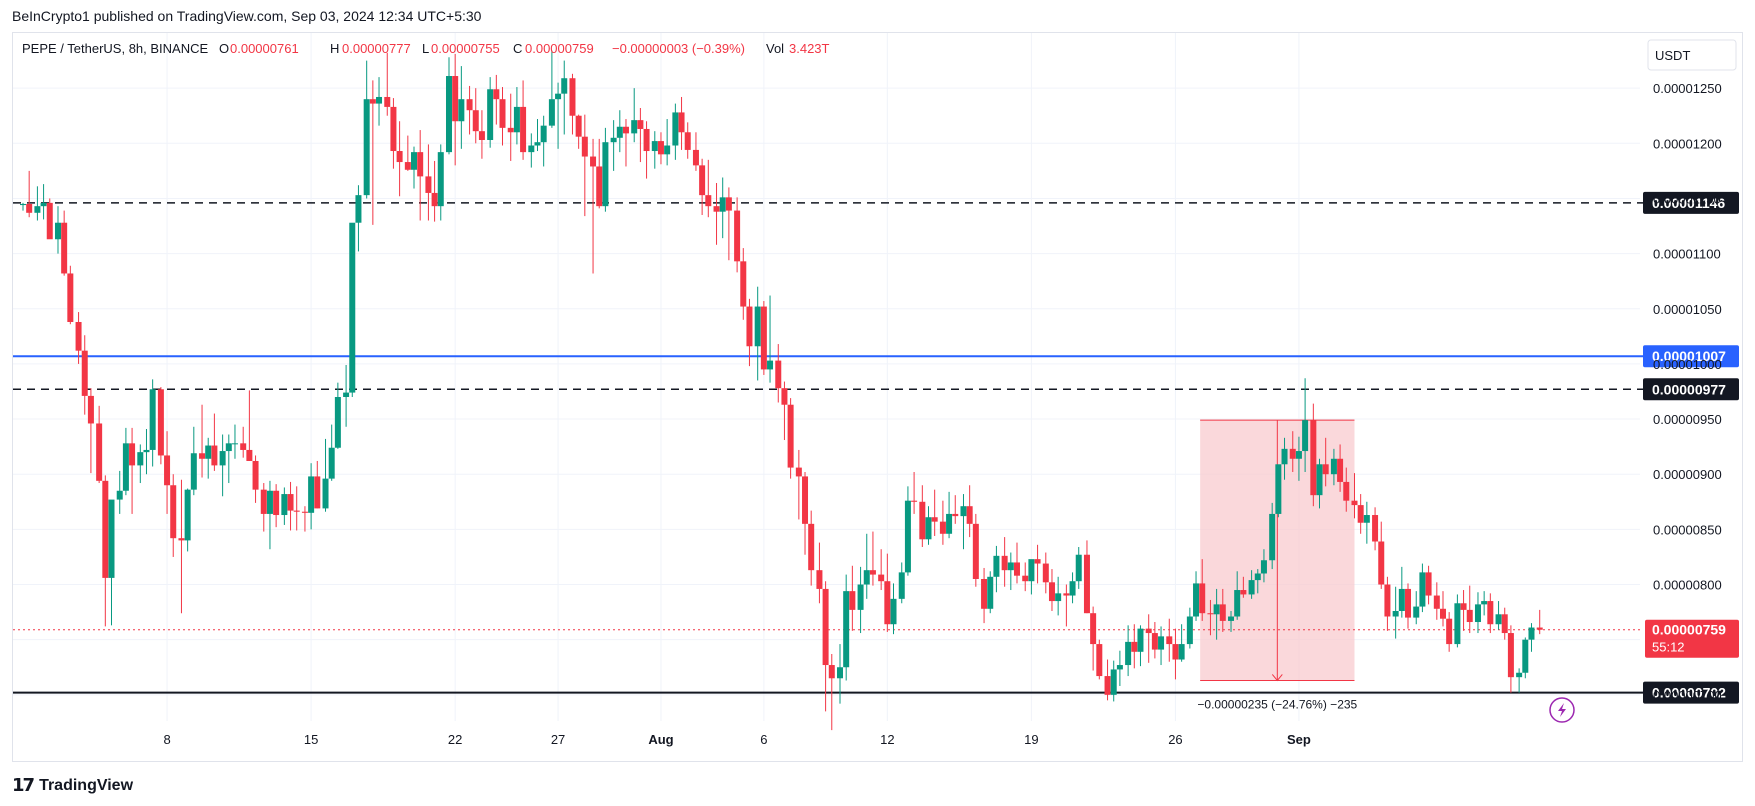  What do you see at coordinates (1692, 55) in the screenshot?
I see `currency-button` at bounding box center [1692, 55].